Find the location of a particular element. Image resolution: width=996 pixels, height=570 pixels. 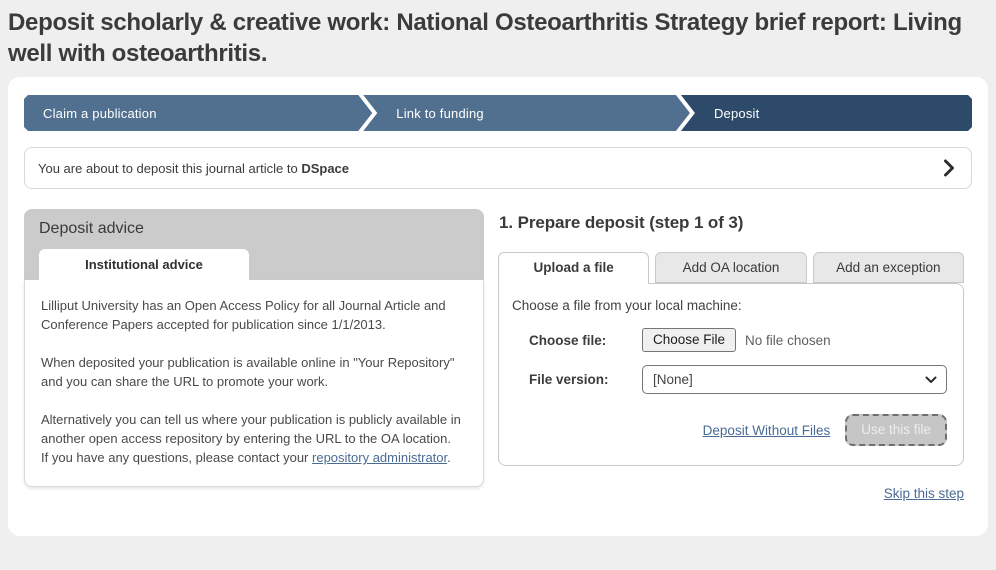

file-version-label: File version: is located at coordinates (569, 379).